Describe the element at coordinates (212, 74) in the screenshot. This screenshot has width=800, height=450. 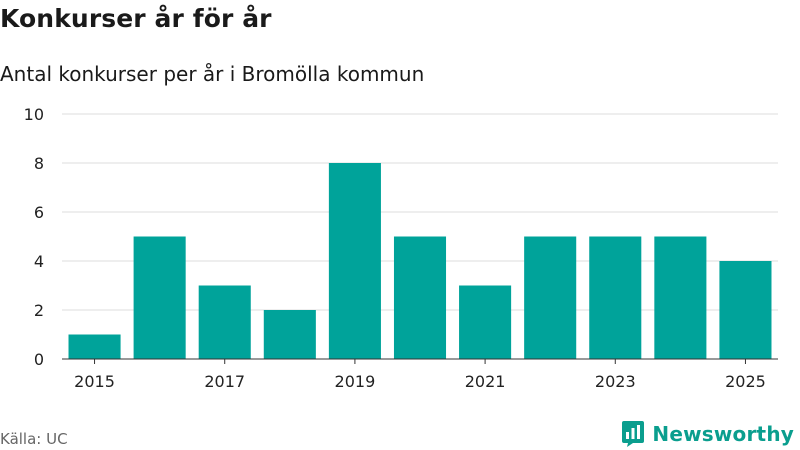
I see `chart-subtitle: Antal konkurser per år i Bromölla kommun` at that location.